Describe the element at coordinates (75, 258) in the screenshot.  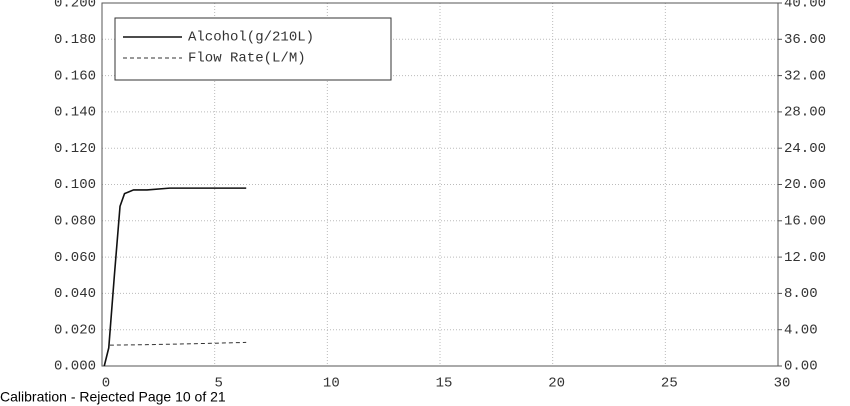
I see `y-tick-label: 0.060` at that location.